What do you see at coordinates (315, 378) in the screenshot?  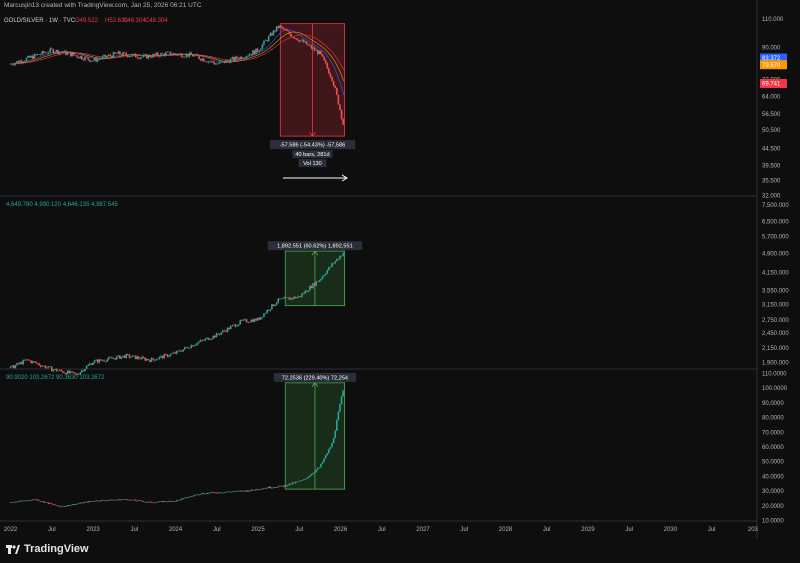 I see `measure-label: 72.2536 (229.40%) 72,254` at bounding box center [315, 378].